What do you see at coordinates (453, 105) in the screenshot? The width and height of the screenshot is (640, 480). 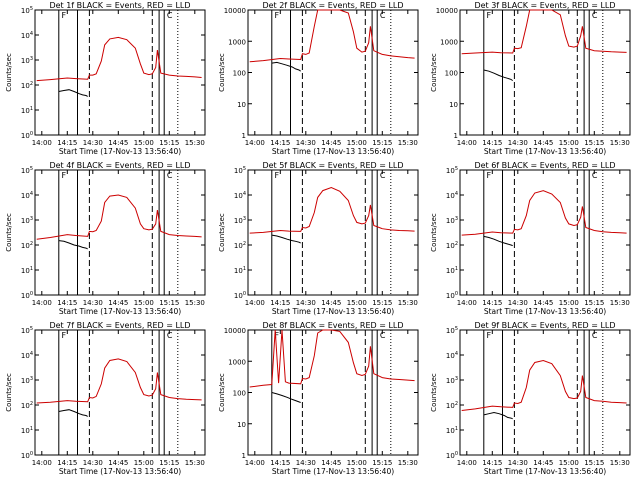 I see `y-tick-label: 10` at bounding box center [453, 105].